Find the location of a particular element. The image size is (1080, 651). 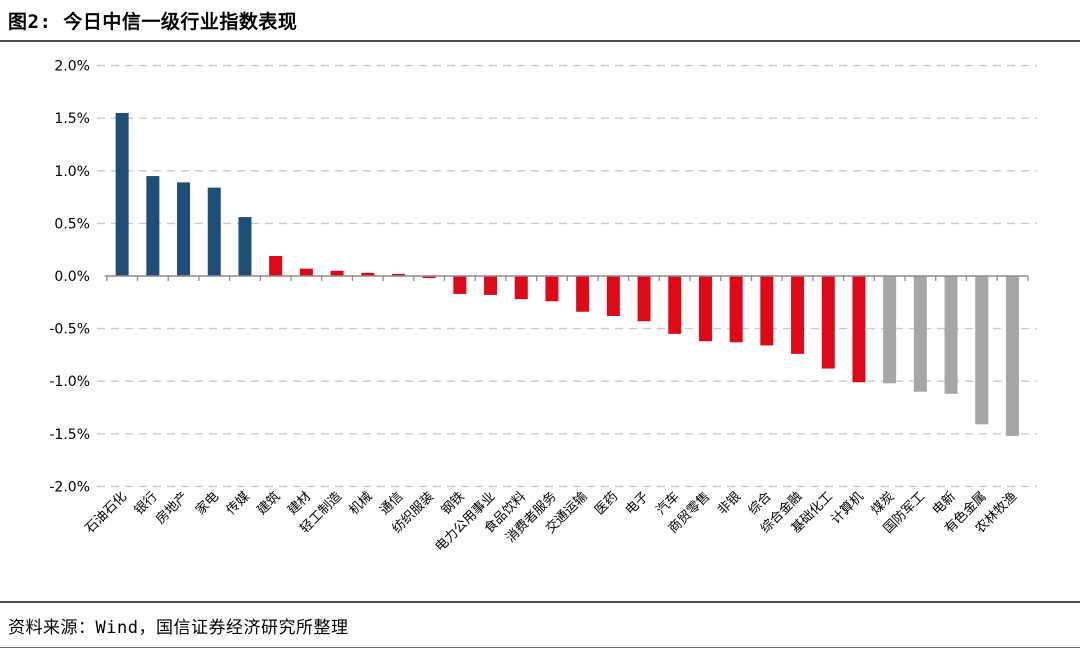

x-category-label: 机械 is located at coordinates (361, 503).